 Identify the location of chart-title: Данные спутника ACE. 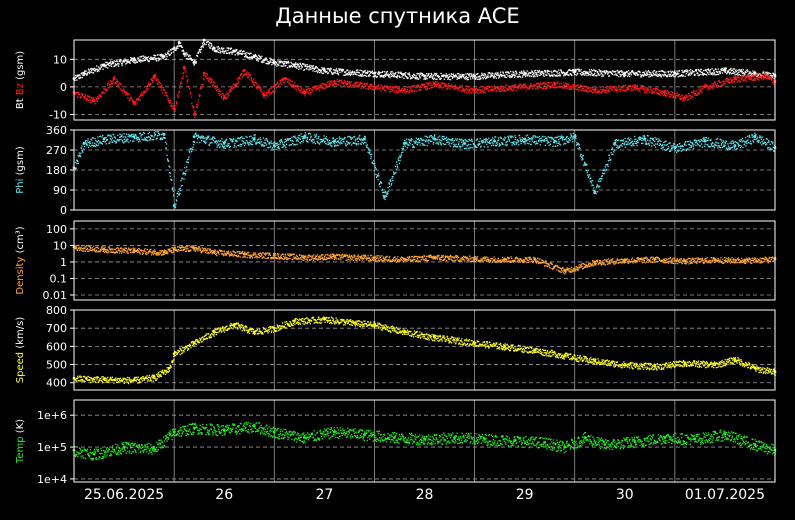
(397, 16).